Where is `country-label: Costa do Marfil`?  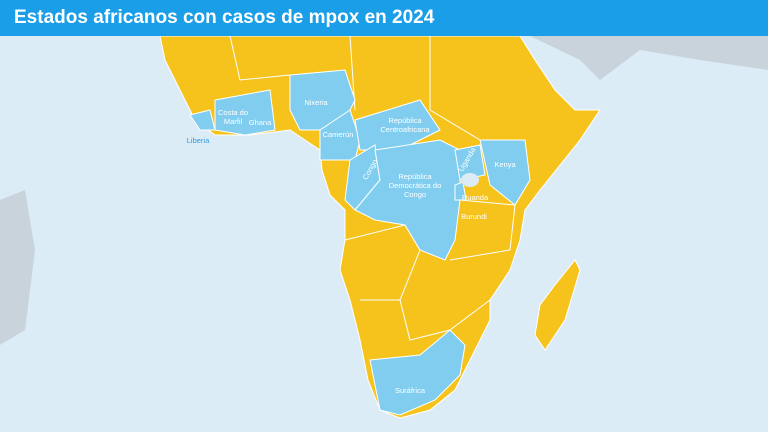 country-label: Costa do Marfil is located at coordinates (233, 117).